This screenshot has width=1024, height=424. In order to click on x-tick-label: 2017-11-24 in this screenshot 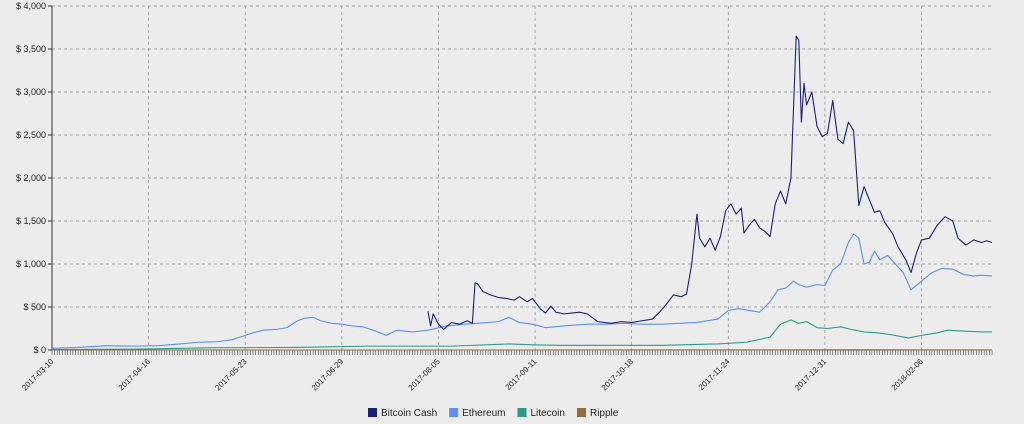, I will do `click(714, 374)`.